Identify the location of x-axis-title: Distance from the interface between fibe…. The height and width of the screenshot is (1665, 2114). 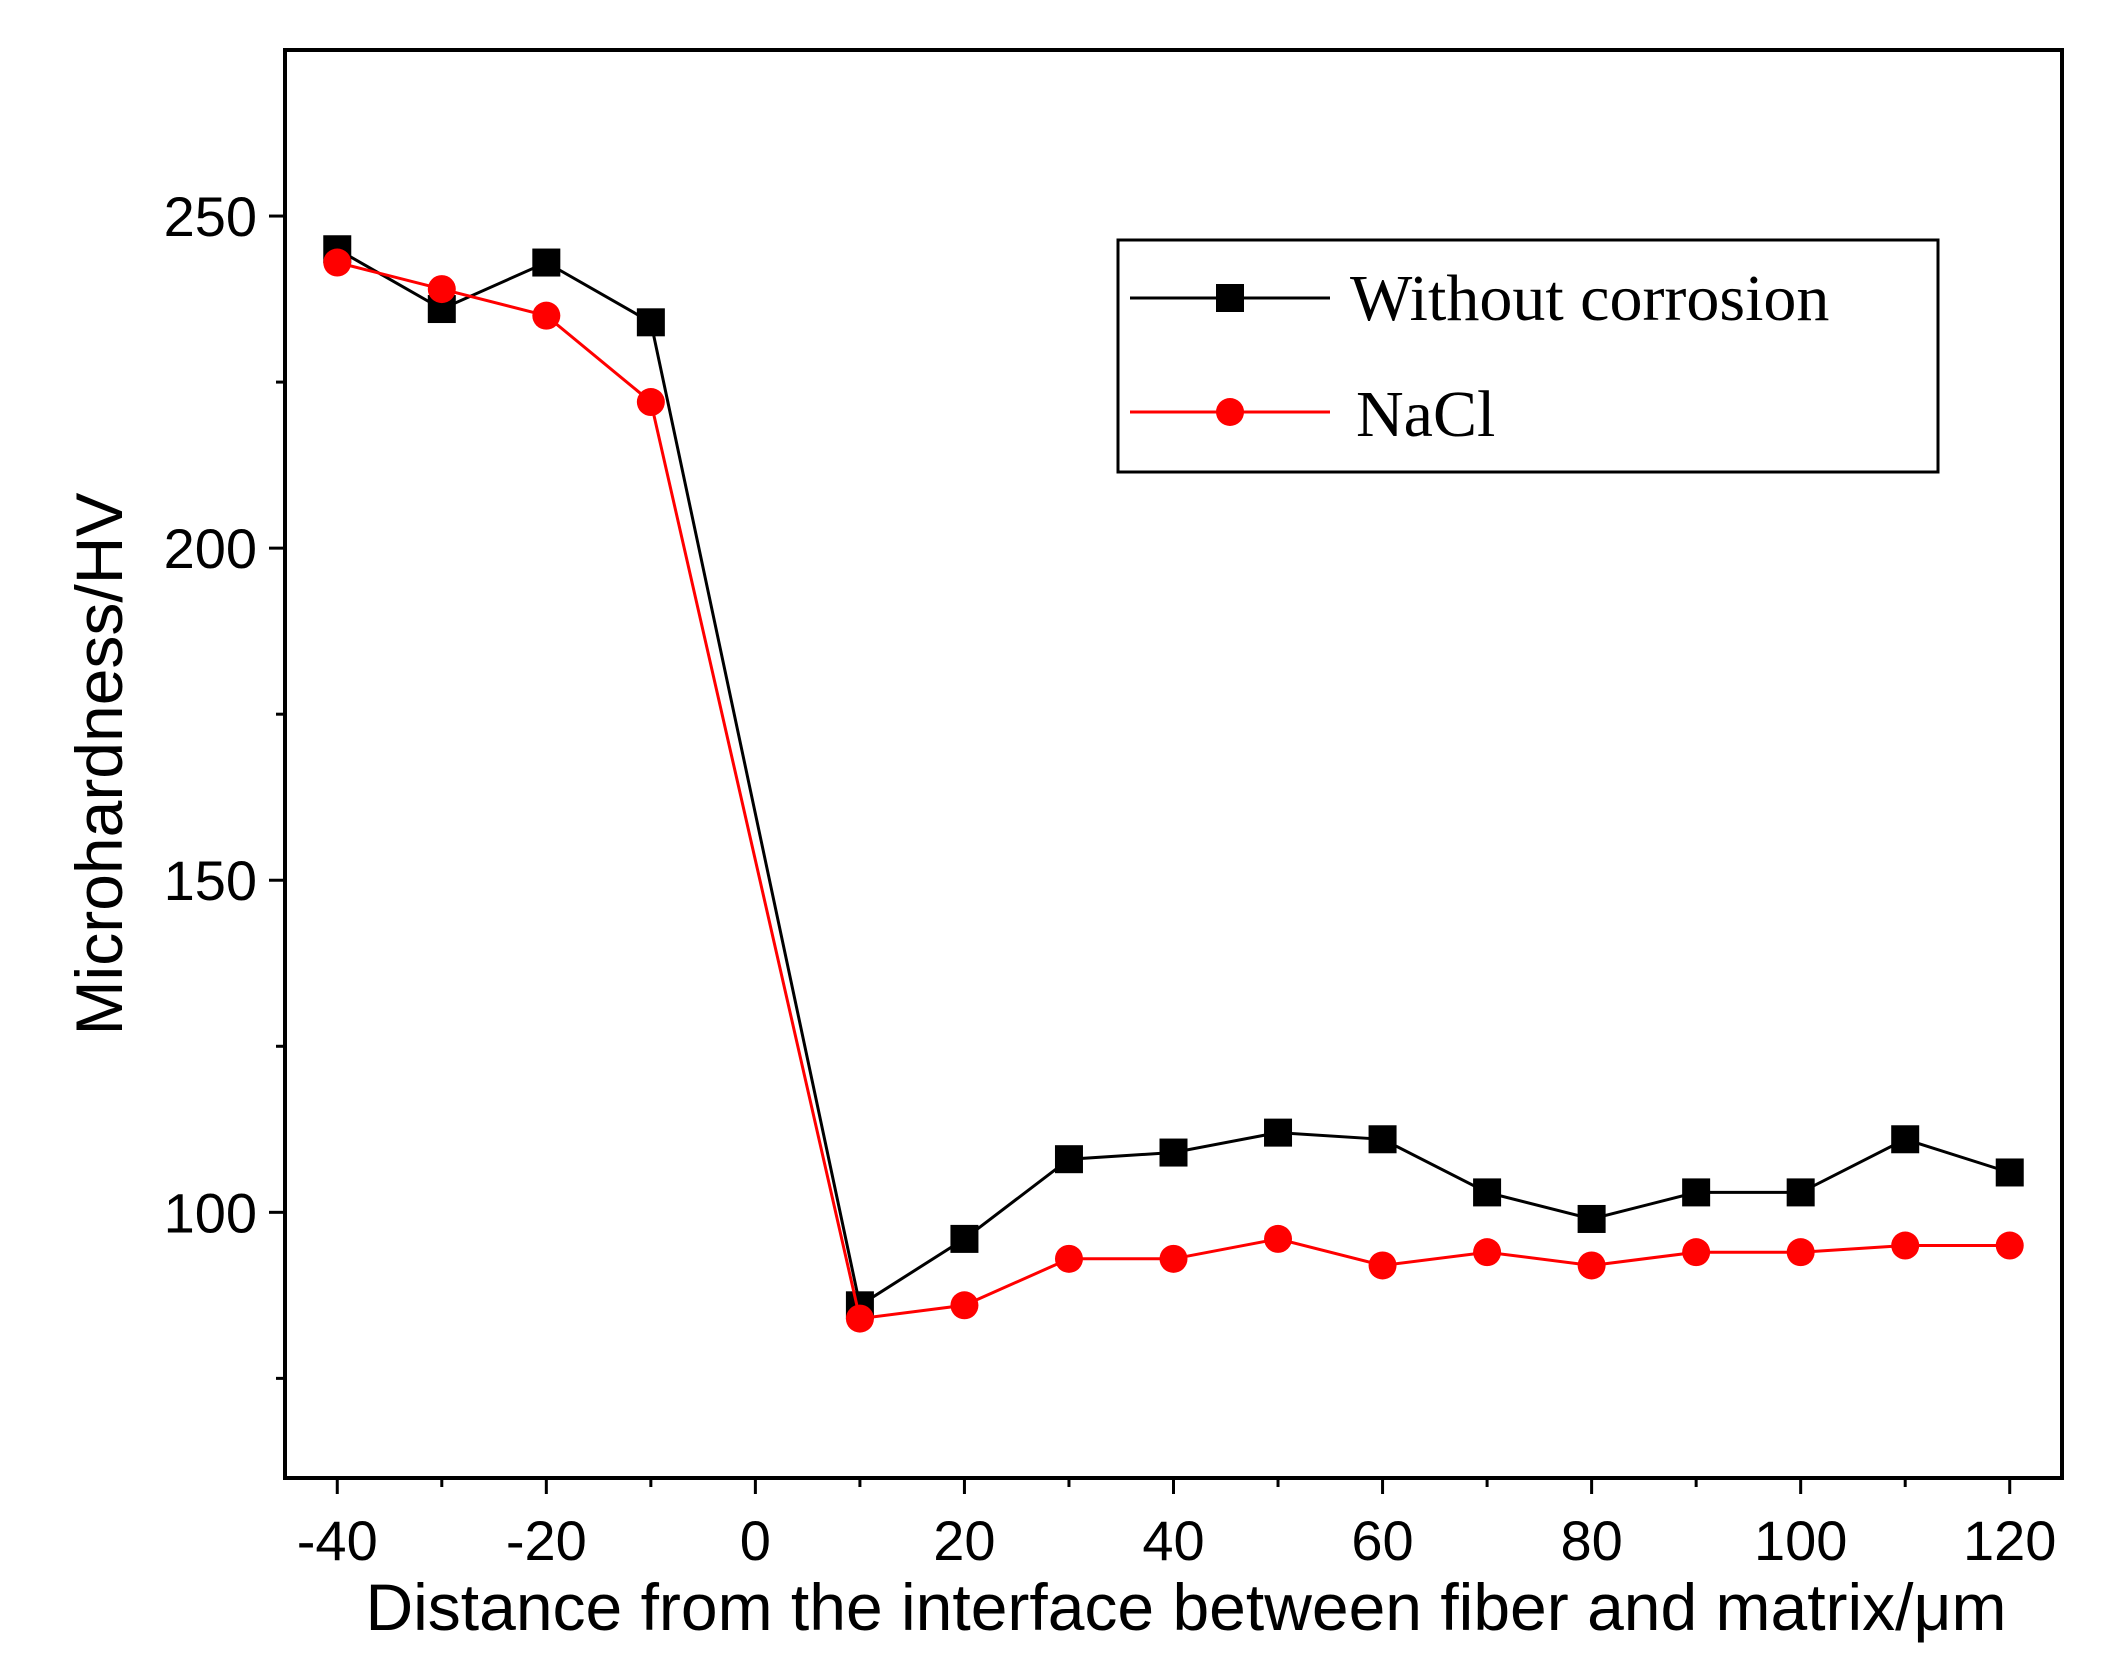
(1185, 1607).